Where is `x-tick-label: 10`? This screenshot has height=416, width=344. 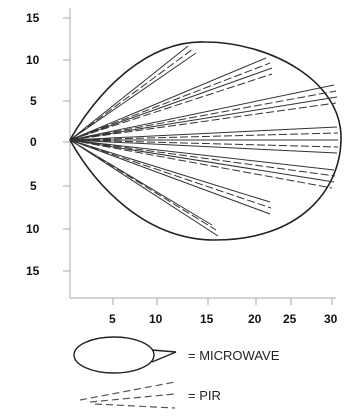 x-tick-label: 10 is located at coordinates (156, 319).